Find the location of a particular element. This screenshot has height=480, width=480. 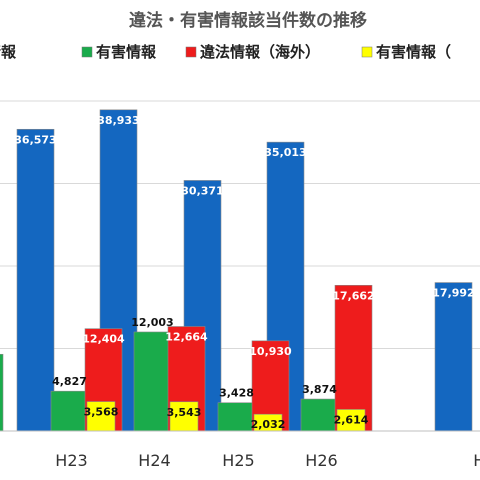

data-label-1-4: 3,874 is located at coordinates (319, 389).